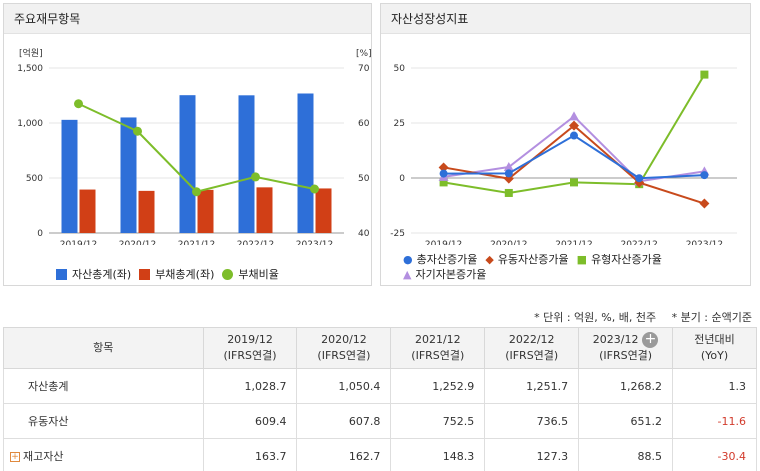  I want to click on row-label-text: 재고자산, so click(43, 456).